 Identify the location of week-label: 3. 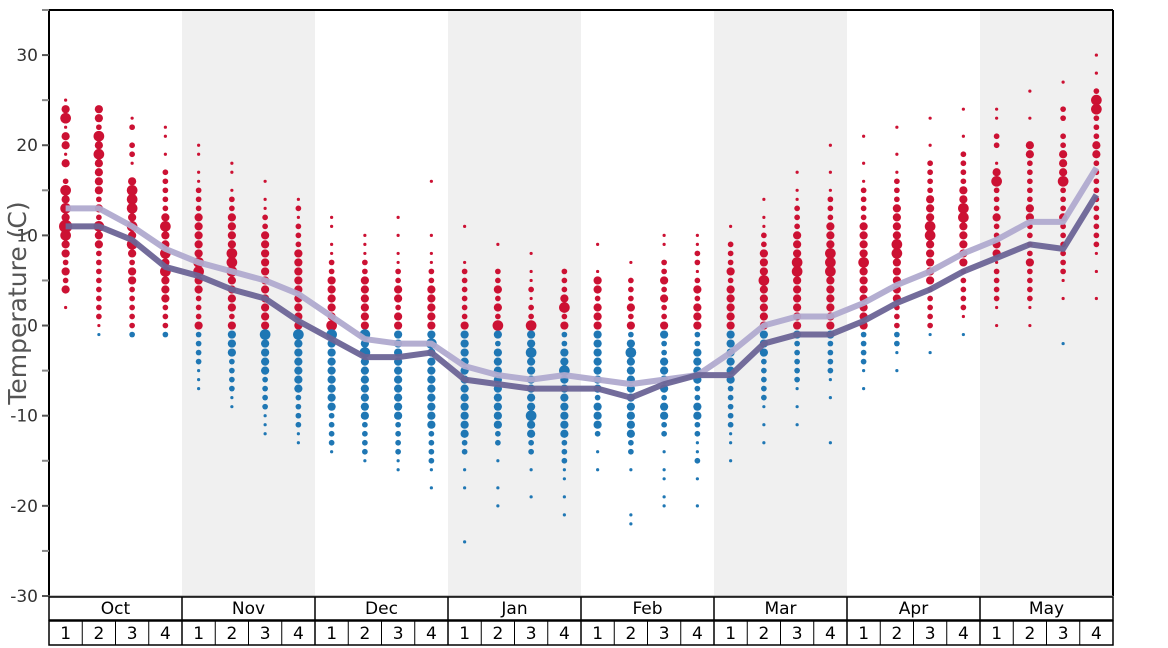
(398, 634).